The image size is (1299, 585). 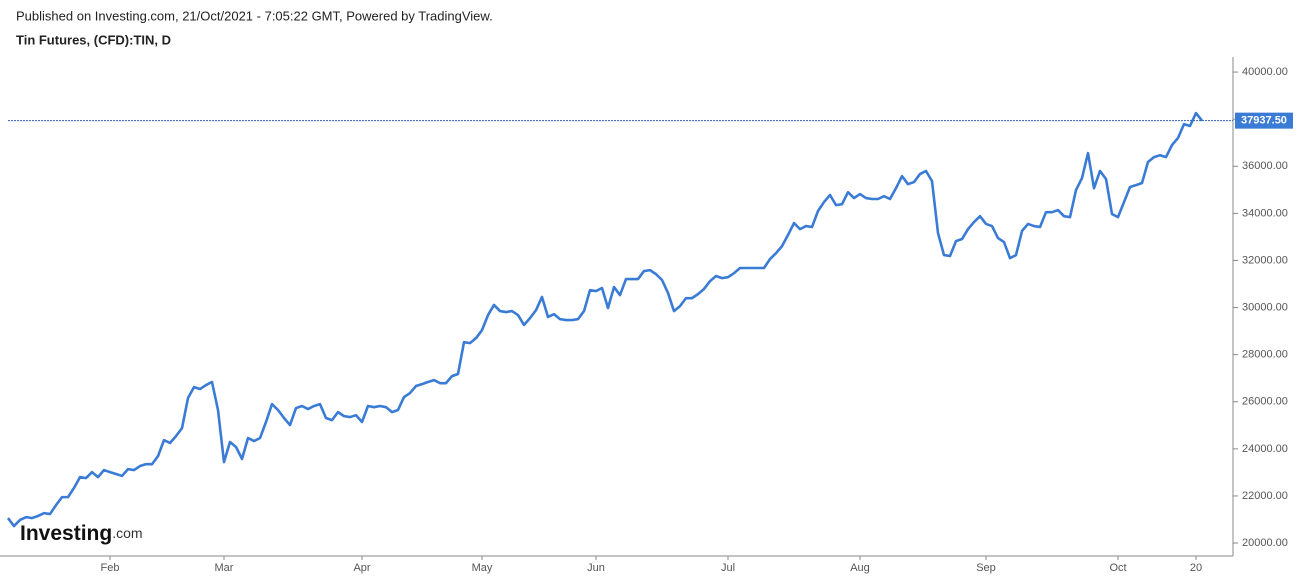 What do you see at coordinates (1265, 355) in the screenshot?
I see `y-tick-label: 28000.00` at bounding box center [1265, 355].